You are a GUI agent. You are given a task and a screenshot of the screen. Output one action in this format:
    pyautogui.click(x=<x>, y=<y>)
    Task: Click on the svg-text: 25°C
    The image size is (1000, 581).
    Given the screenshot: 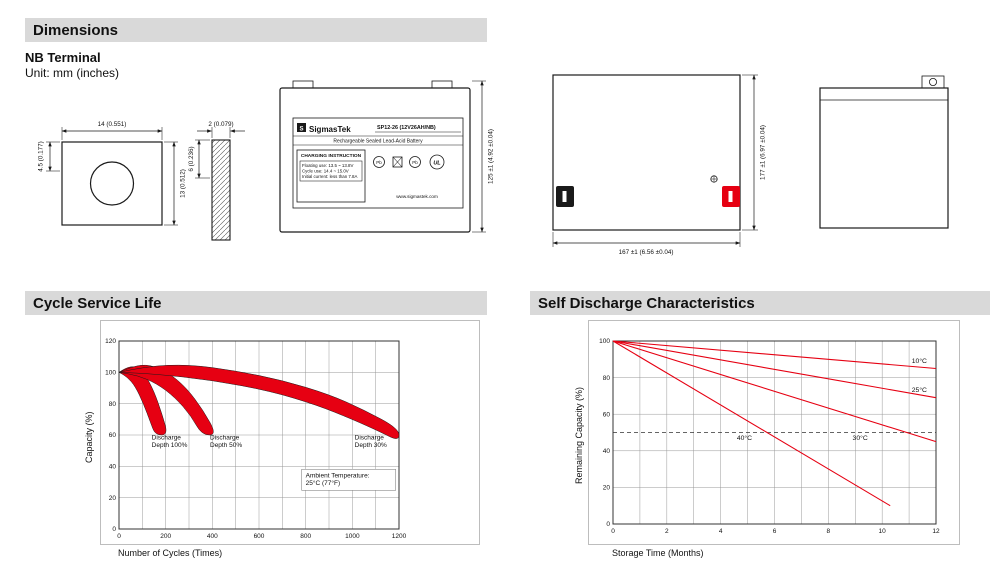 What is the action you would take?
    pyautogui.click(x=919, y=390)
    